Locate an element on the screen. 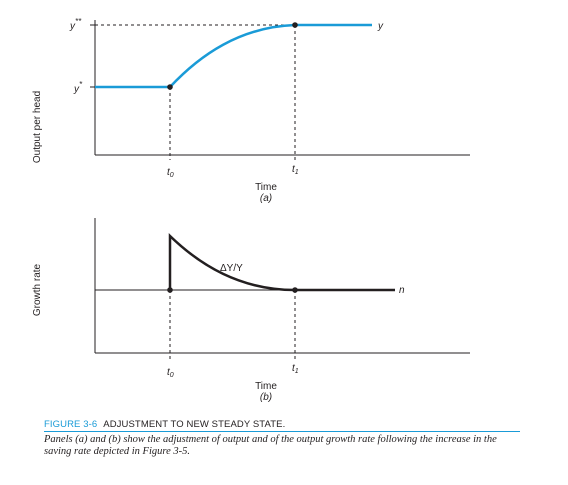 The height and width of the screenshot is (485, 568). panel-a-y-series-label: y is located at coordinates (380, 26).